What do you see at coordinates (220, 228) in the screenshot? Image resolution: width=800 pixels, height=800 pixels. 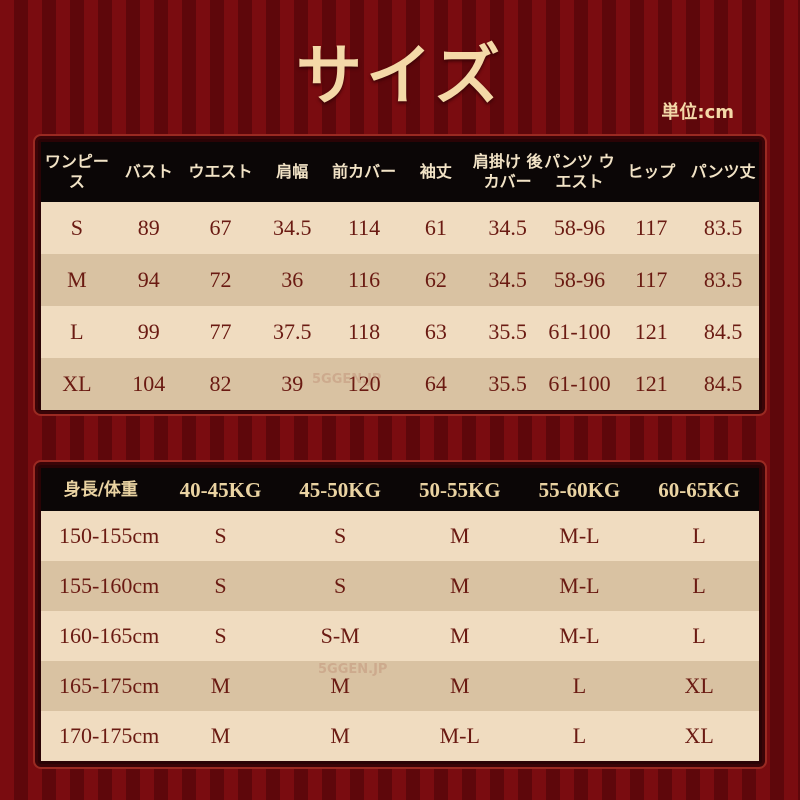 I see `size-table-cell: 67` at bounding box center [220, 228].